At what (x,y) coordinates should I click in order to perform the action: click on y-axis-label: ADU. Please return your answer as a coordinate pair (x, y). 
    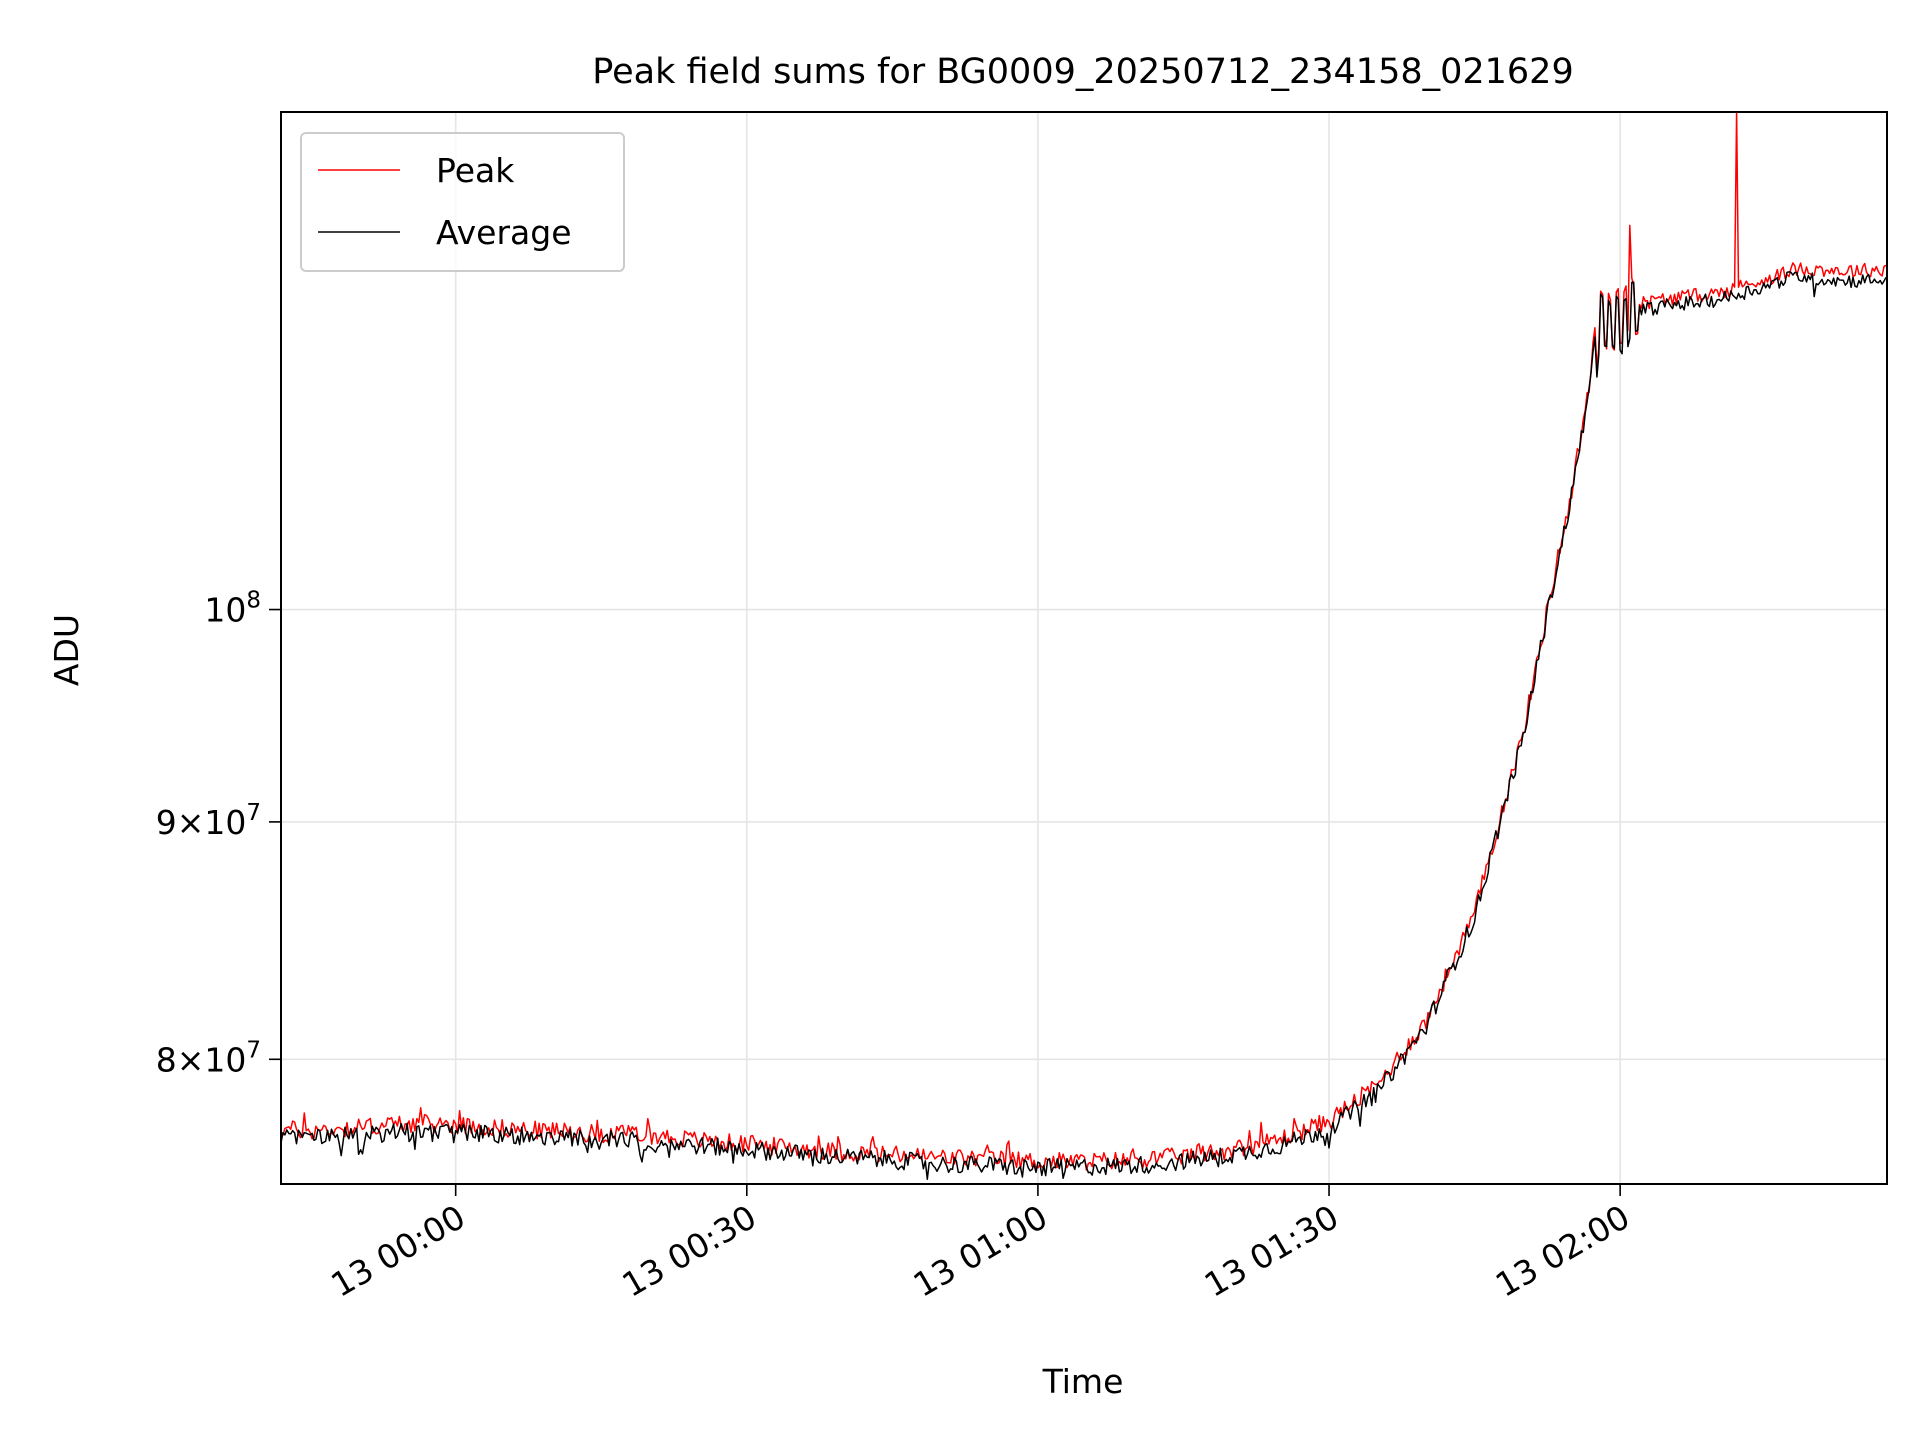
    Looking at the image, I should click on (66, 650).